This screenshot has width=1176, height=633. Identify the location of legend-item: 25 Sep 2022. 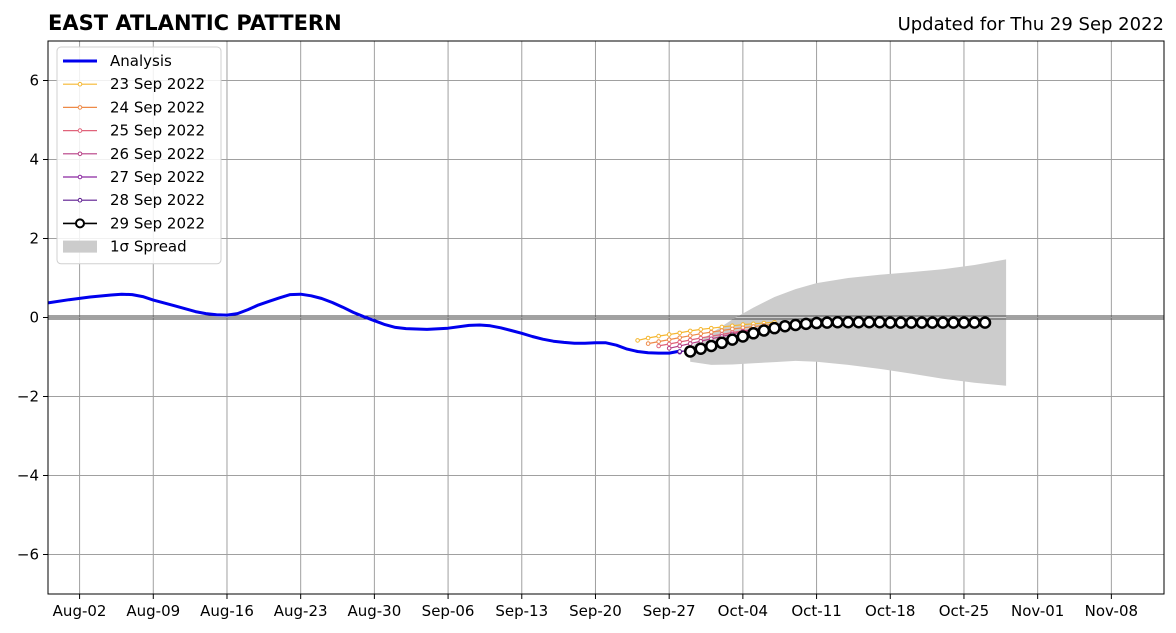
(134, 131).